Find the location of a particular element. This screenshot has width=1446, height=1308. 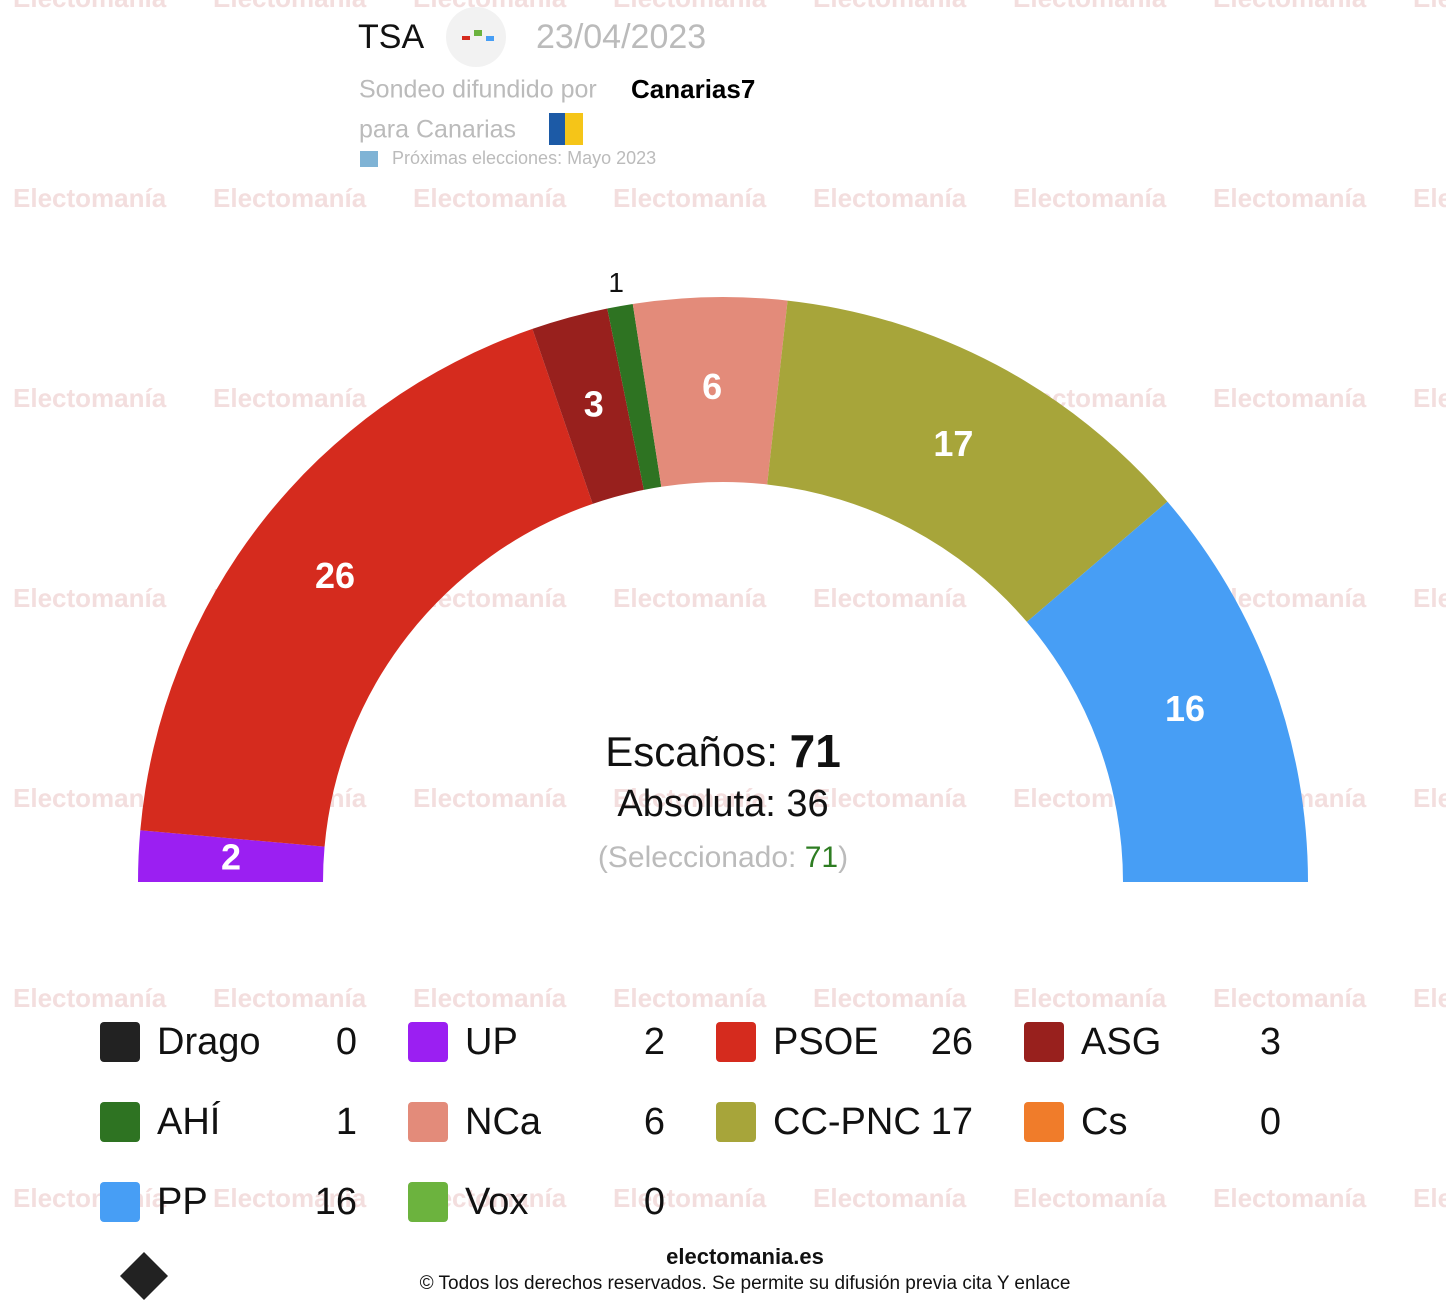

selected-suffix: ) is located at coordinates (843, 857).